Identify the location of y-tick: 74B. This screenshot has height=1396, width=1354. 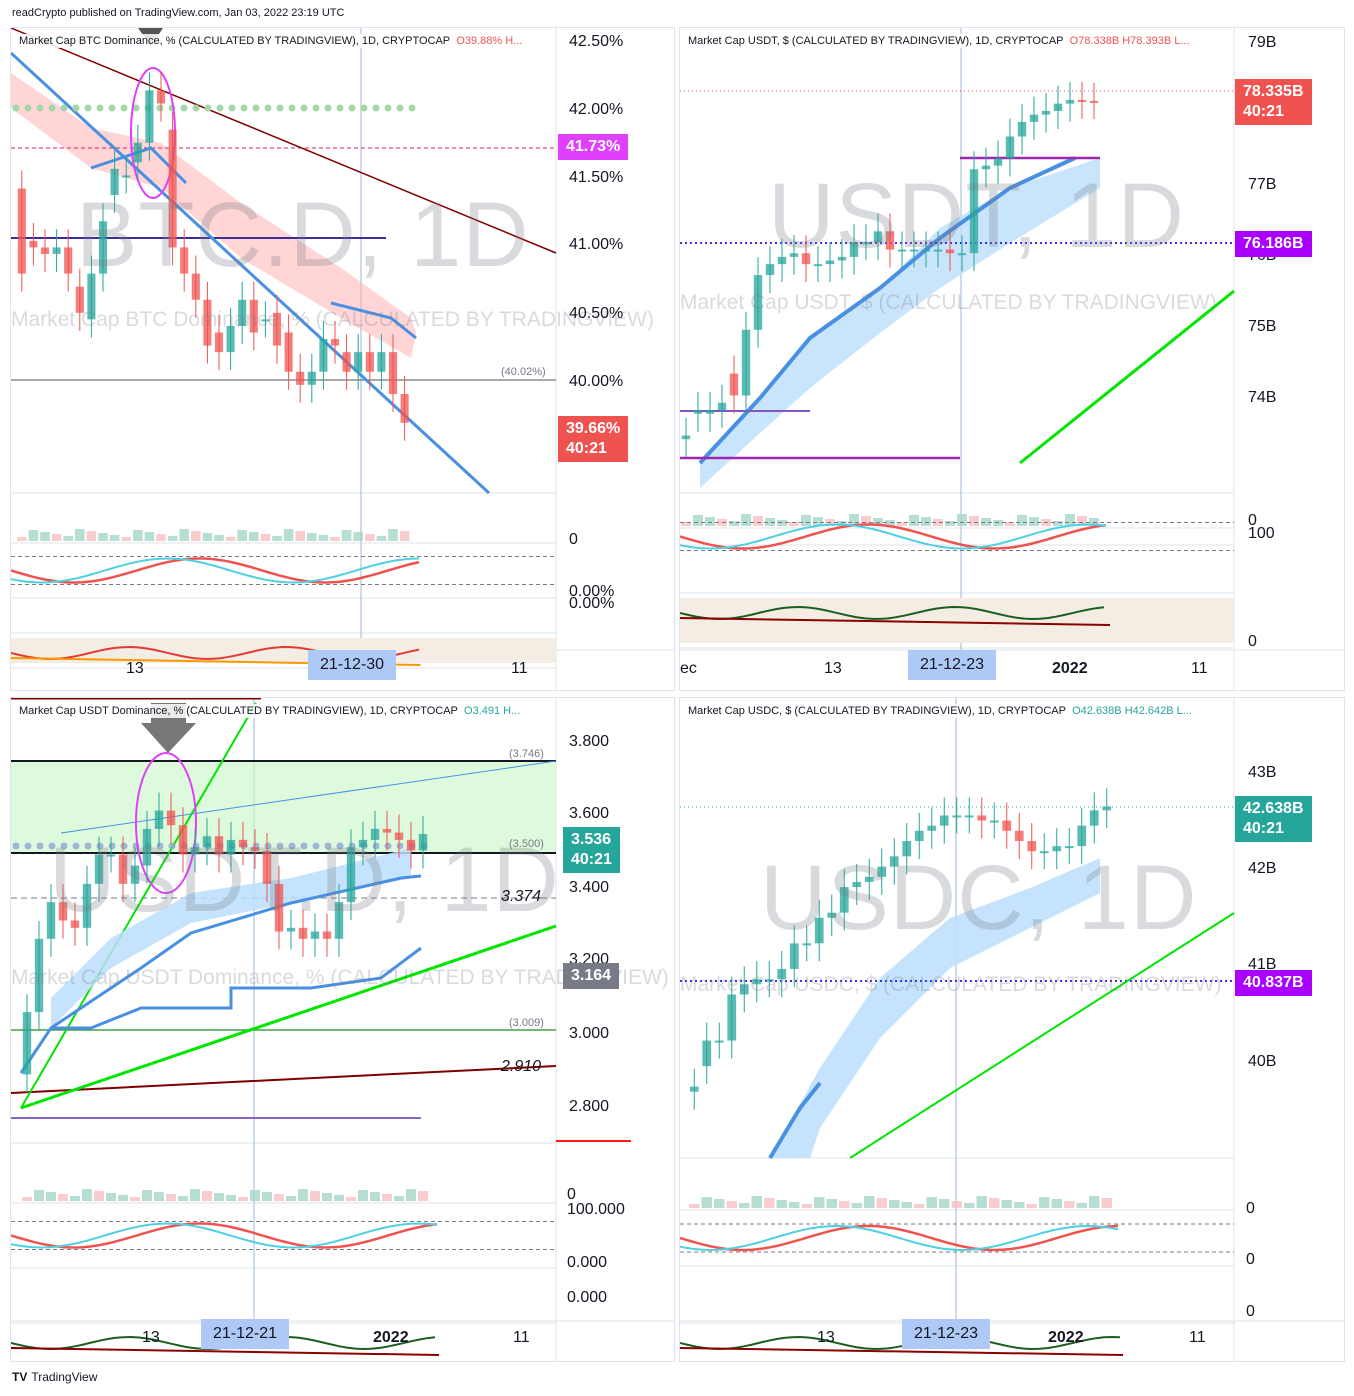
(1262, 397).